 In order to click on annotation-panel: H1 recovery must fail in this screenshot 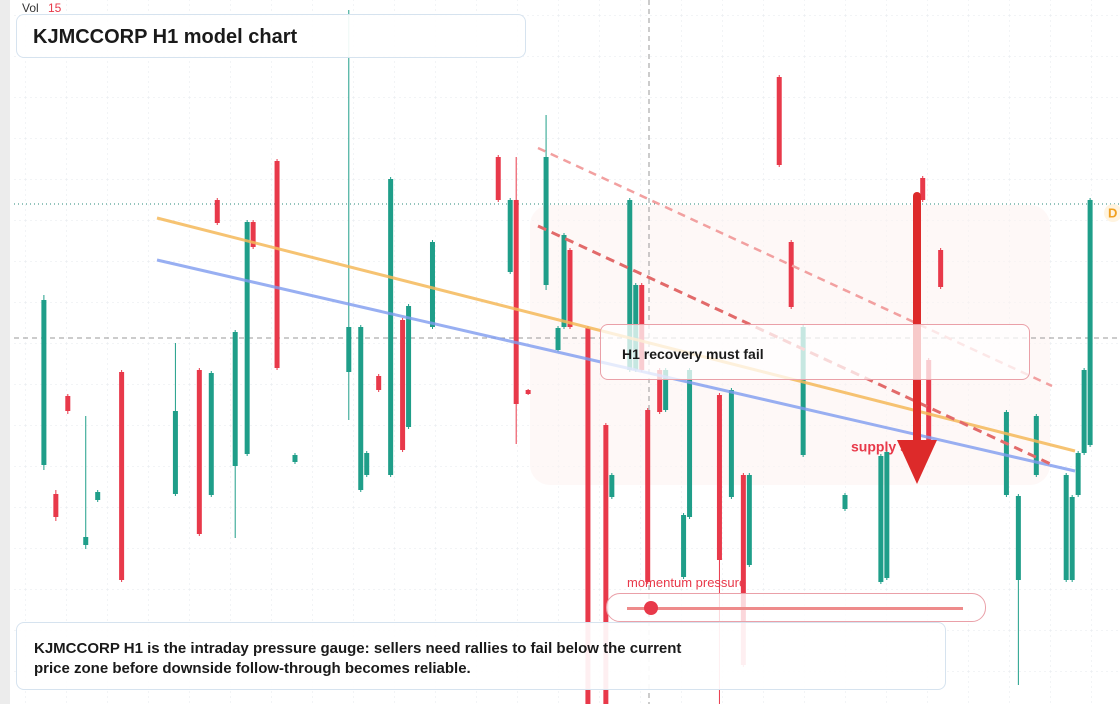, I will do `click(815, 352)`.